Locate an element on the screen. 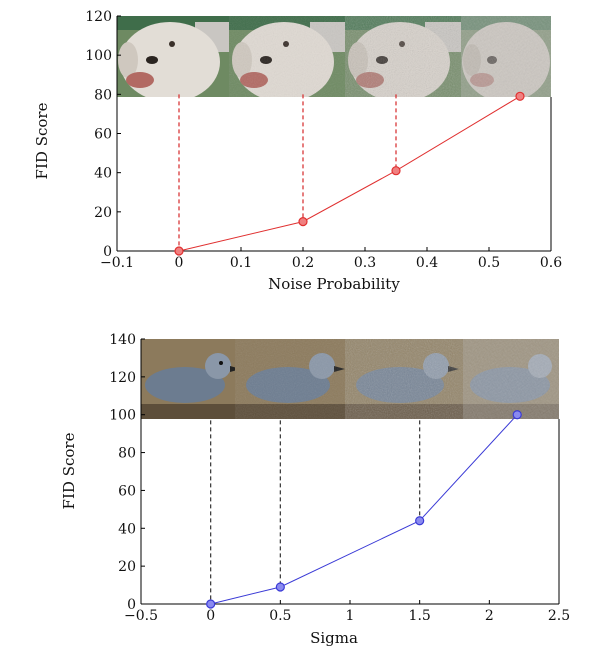 This screenshot has width=598, height=660. series-line is located at coordinates (349, 173).